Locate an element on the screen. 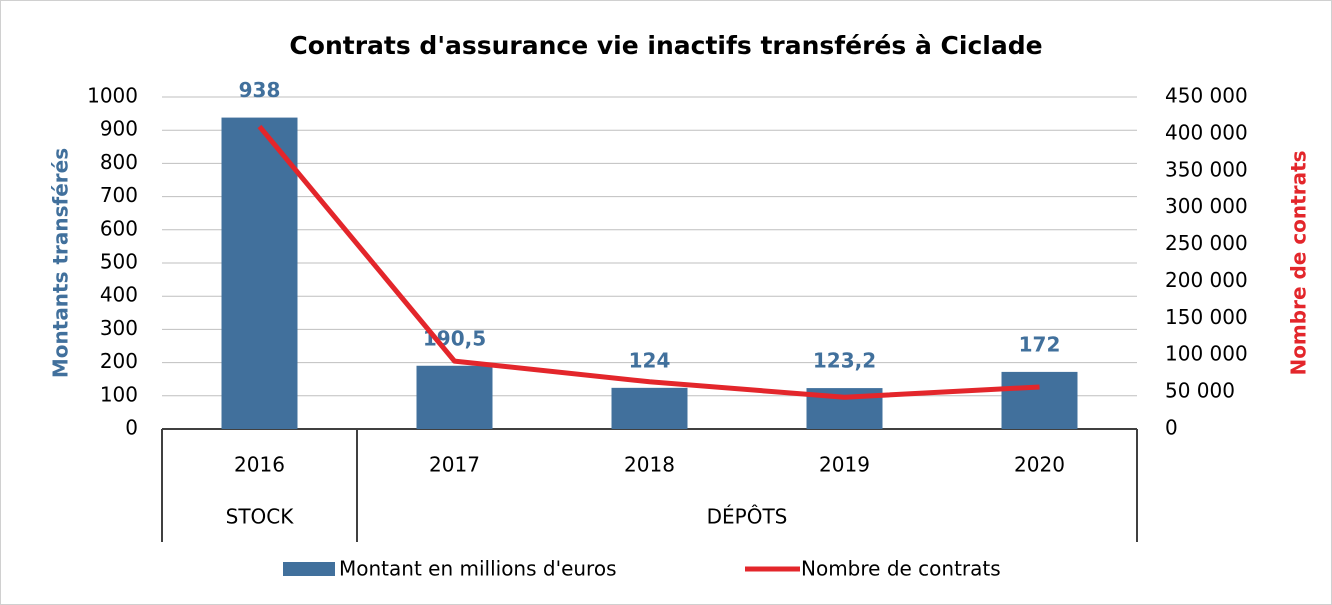  x-tick-label: 2016 is located at coordinates (259, 465).